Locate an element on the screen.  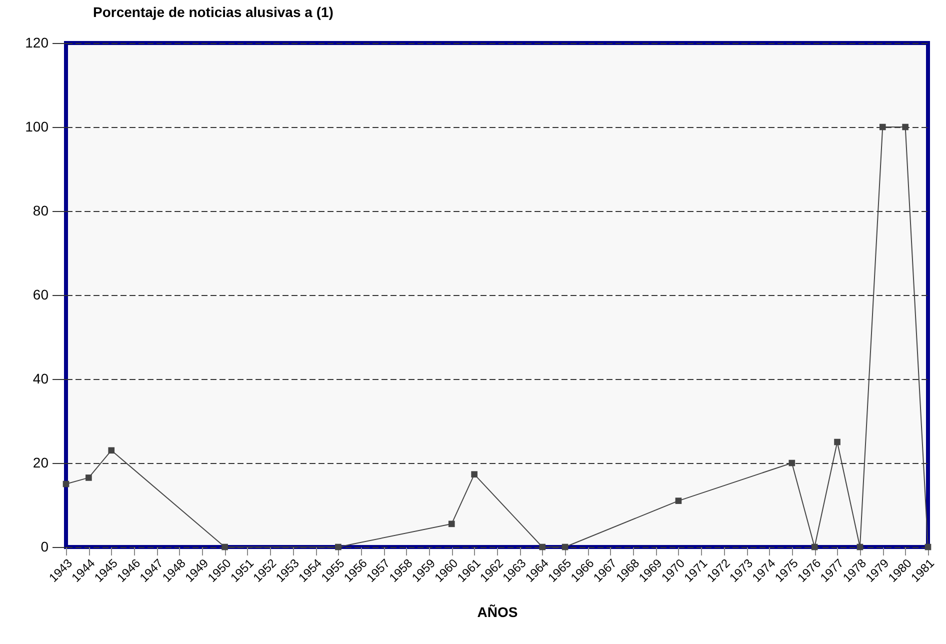
y-tick-label: 20 is located at coordinates (40, 462).